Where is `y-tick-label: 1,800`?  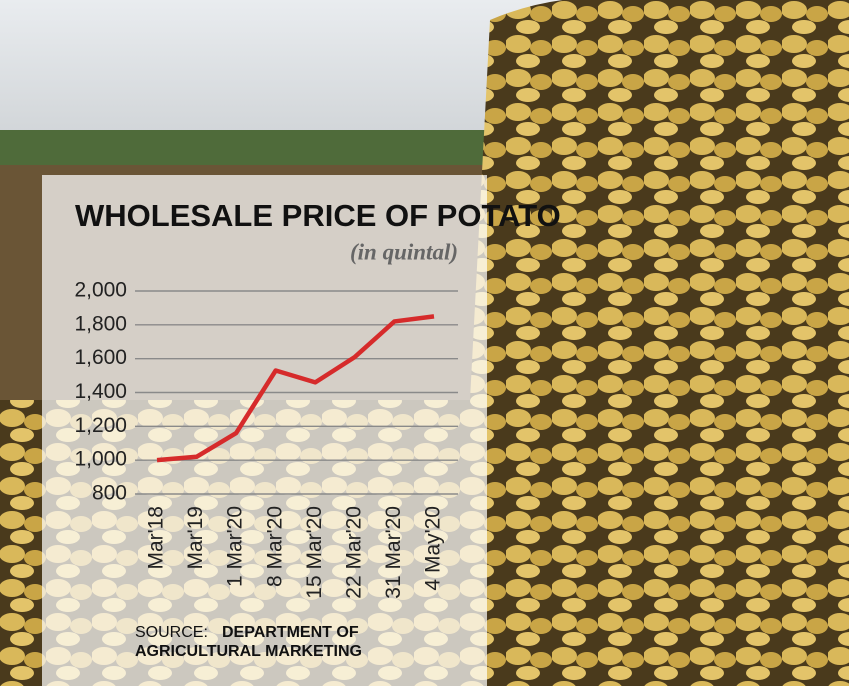 y-tick-label: 1,800 is located at coordinates (100, 323).